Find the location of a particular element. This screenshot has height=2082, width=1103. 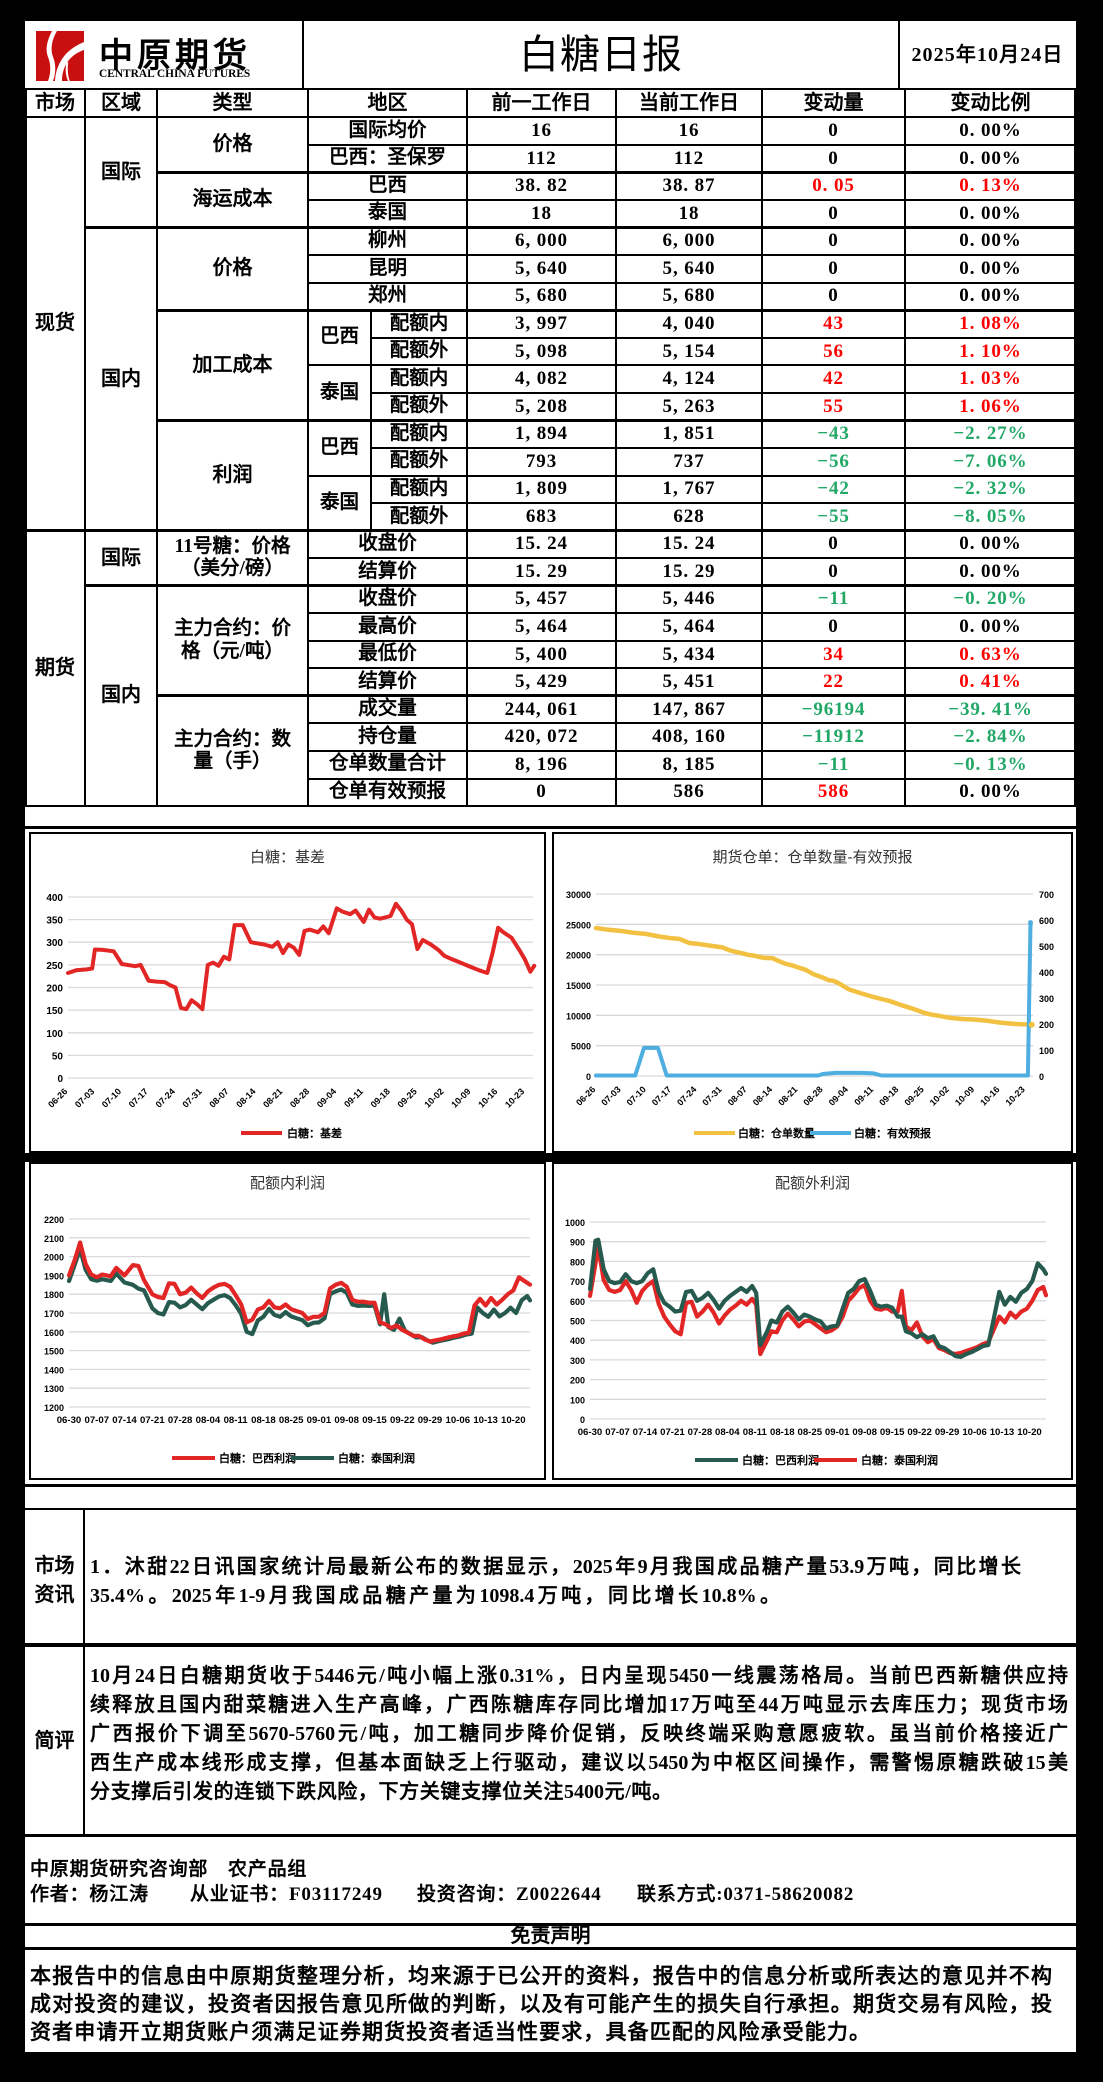

svg-text: 250 is located at coordinates (54, 966).